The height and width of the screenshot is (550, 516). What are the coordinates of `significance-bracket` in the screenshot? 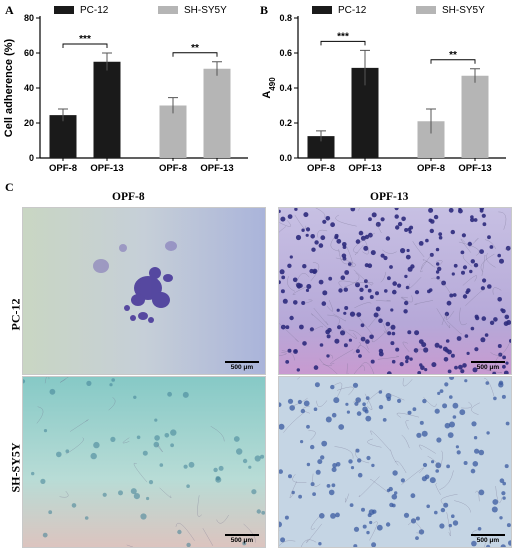 It's located at (453, 61).